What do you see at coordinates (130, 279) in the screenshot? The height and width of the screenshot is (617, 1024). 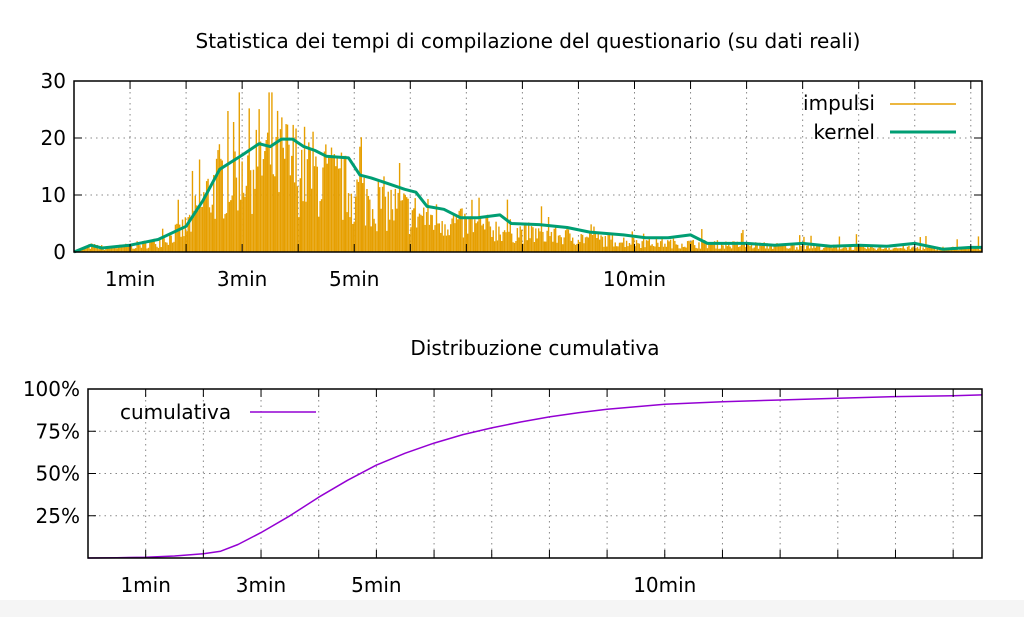 I see `top-xtick-label: 1min` at bounding box center [130, 279].